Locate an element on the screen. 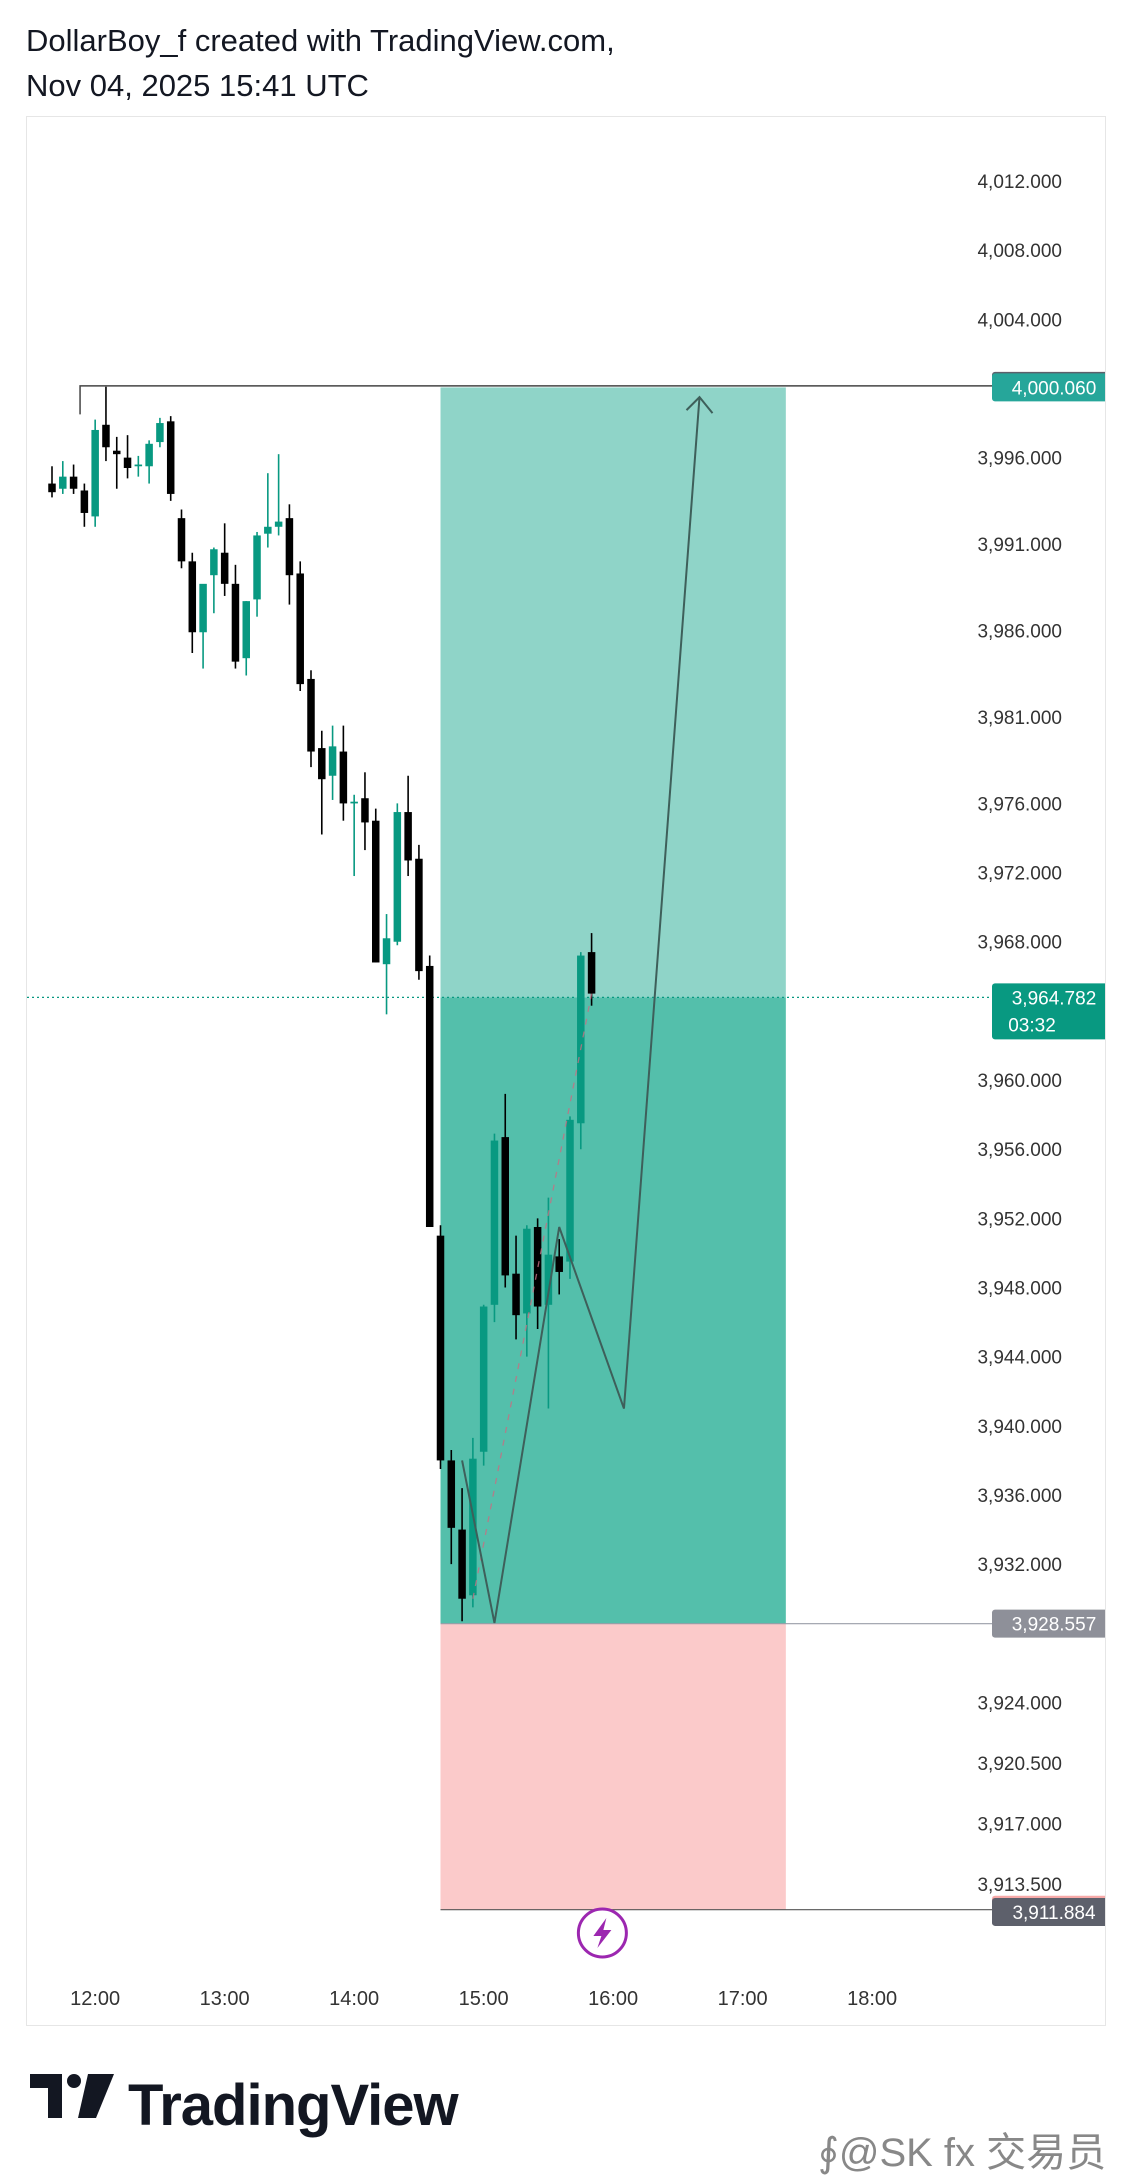  profit-zone-upper is located at coordinates (613, 692).